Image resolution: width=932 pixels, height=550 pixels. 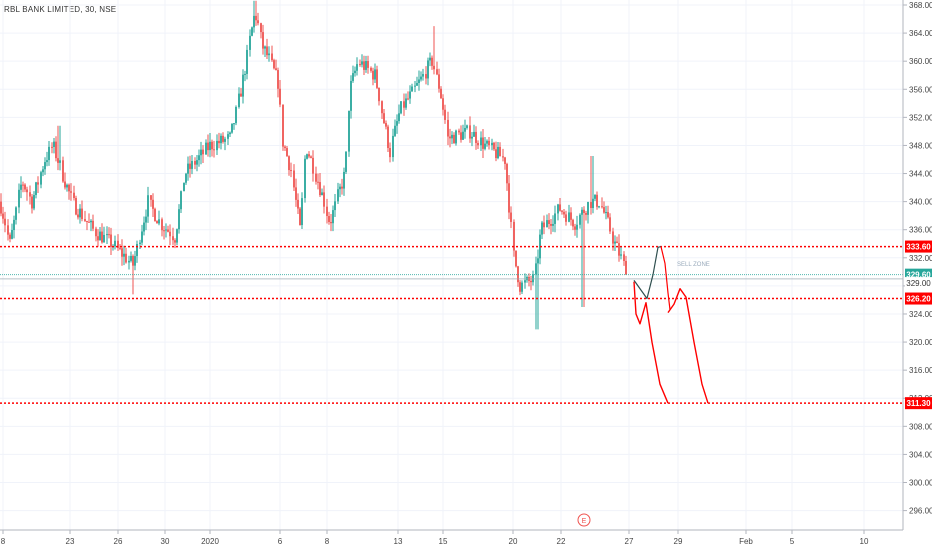 I want to click on y-tick-label: 360.00, so click(x=920, y=61).